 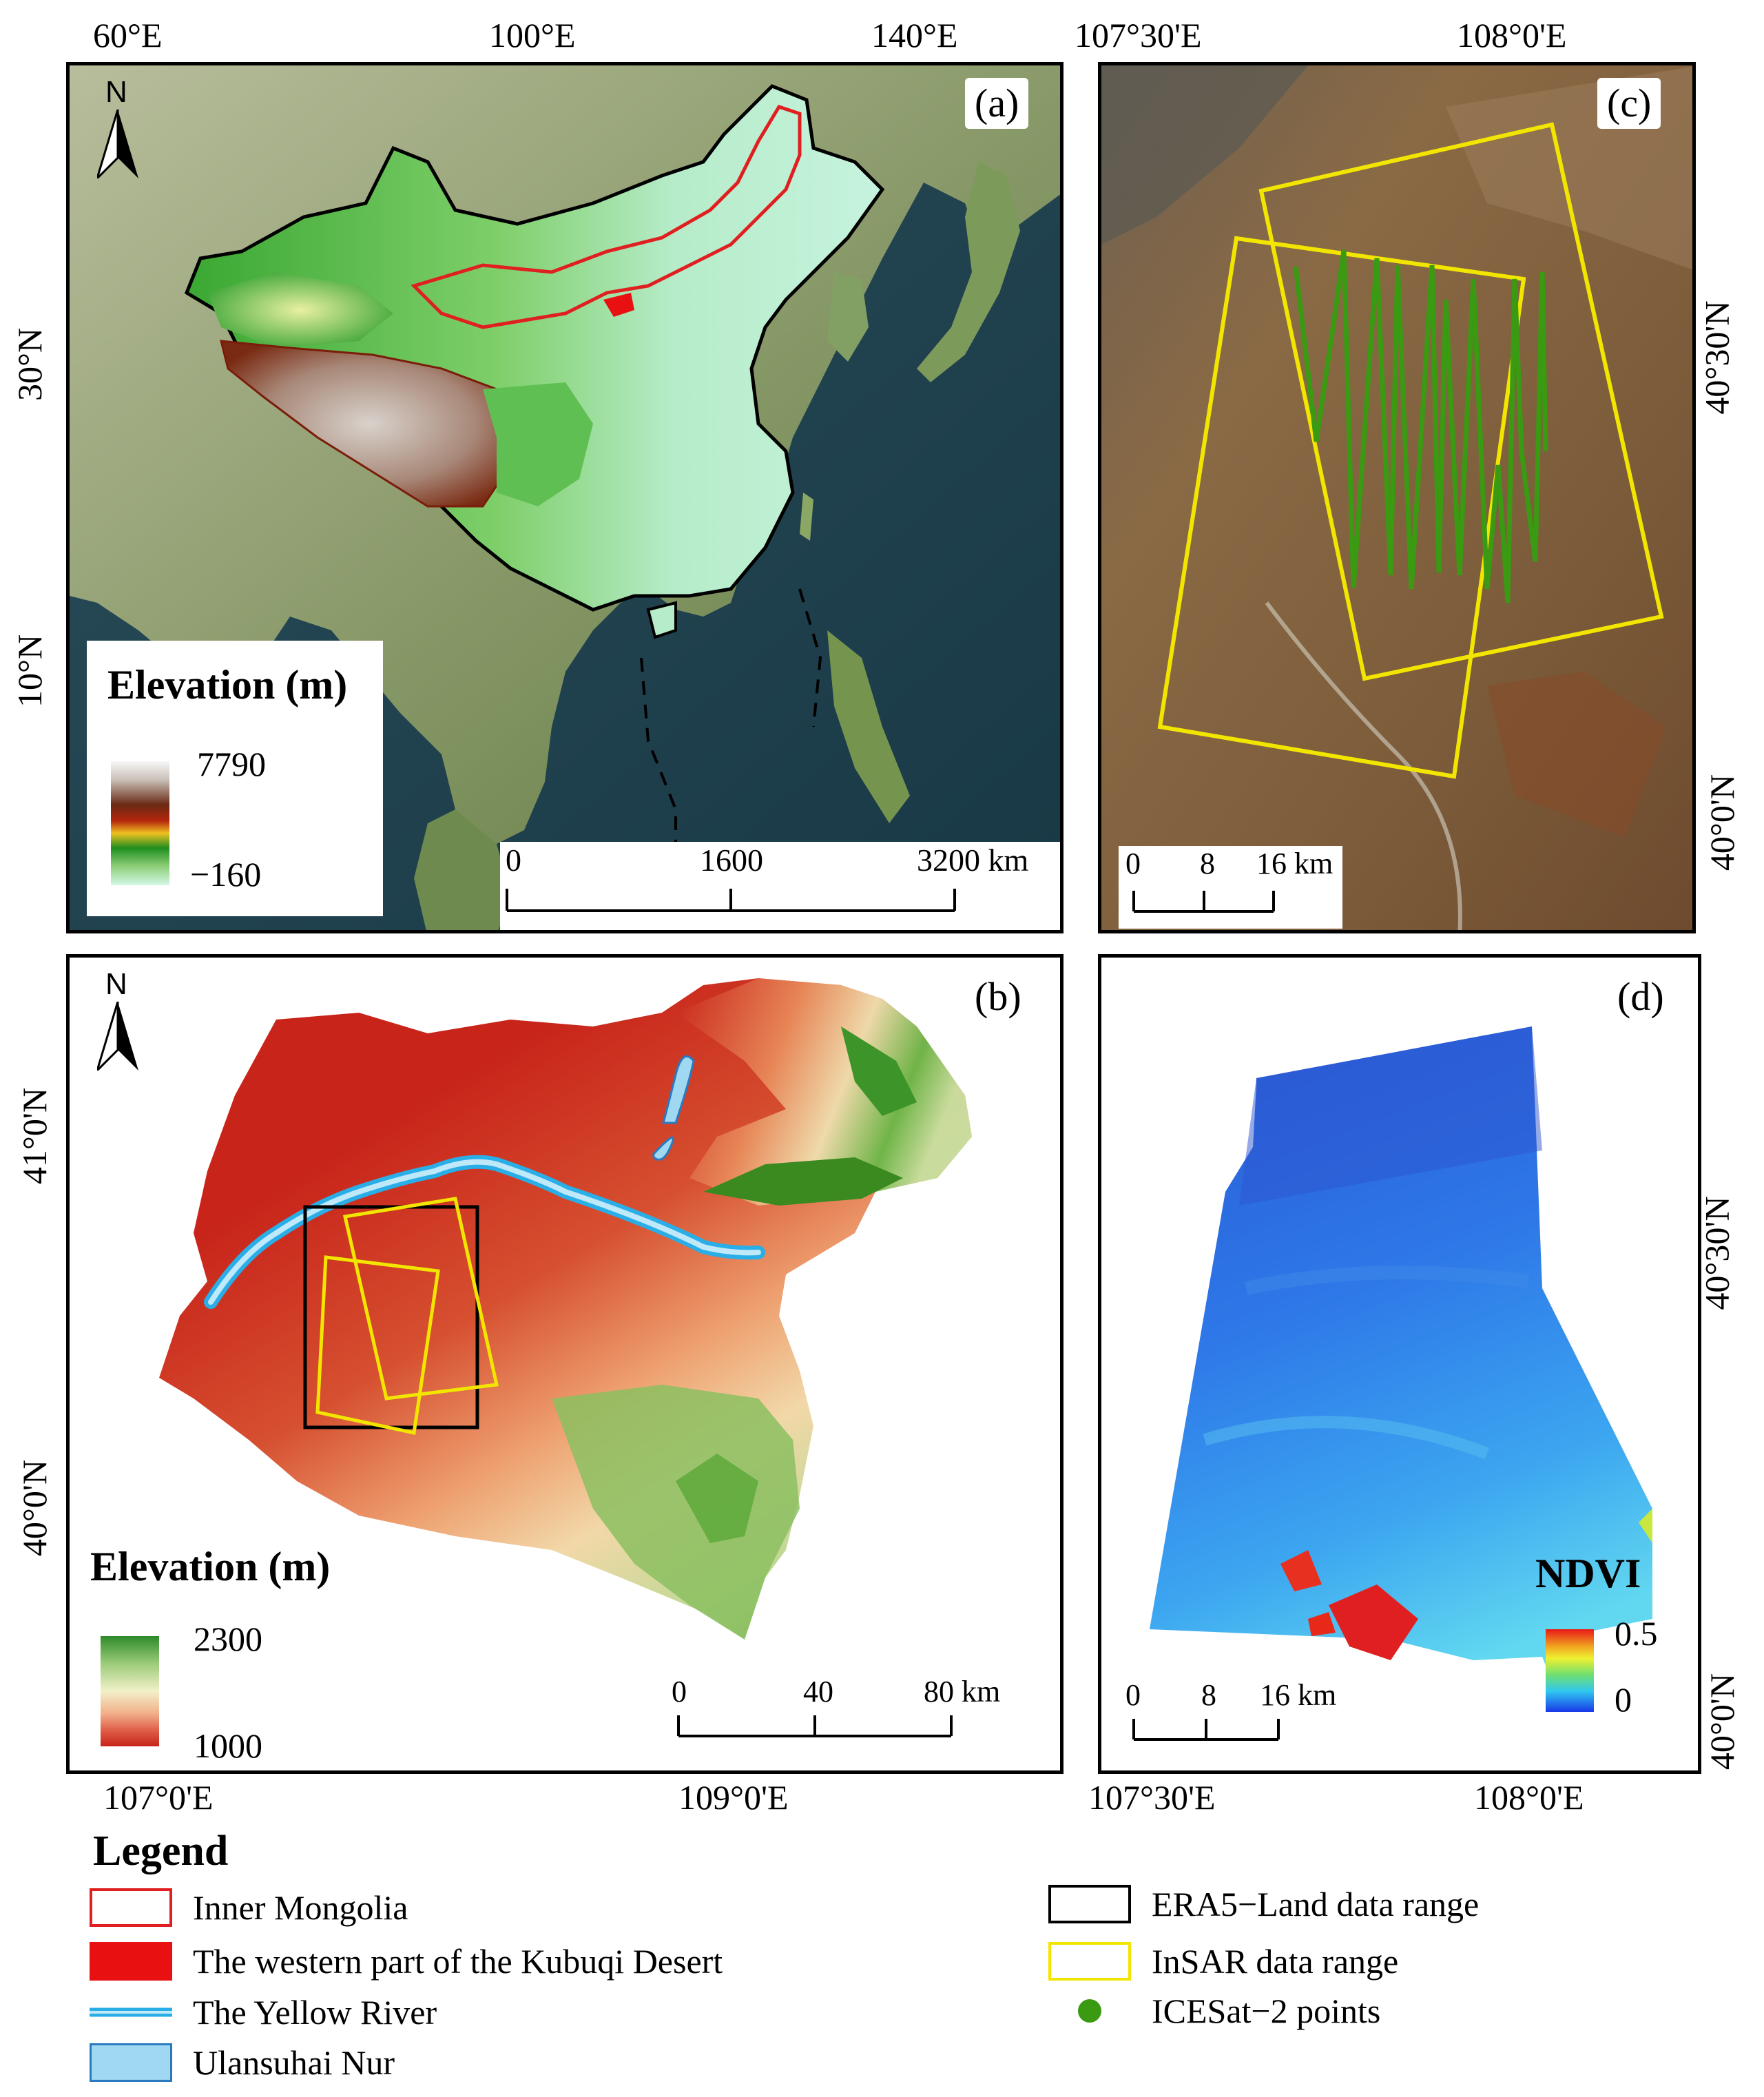 I want to click on a-left-tick-10n: 10°N, so click(x=30, y=671).